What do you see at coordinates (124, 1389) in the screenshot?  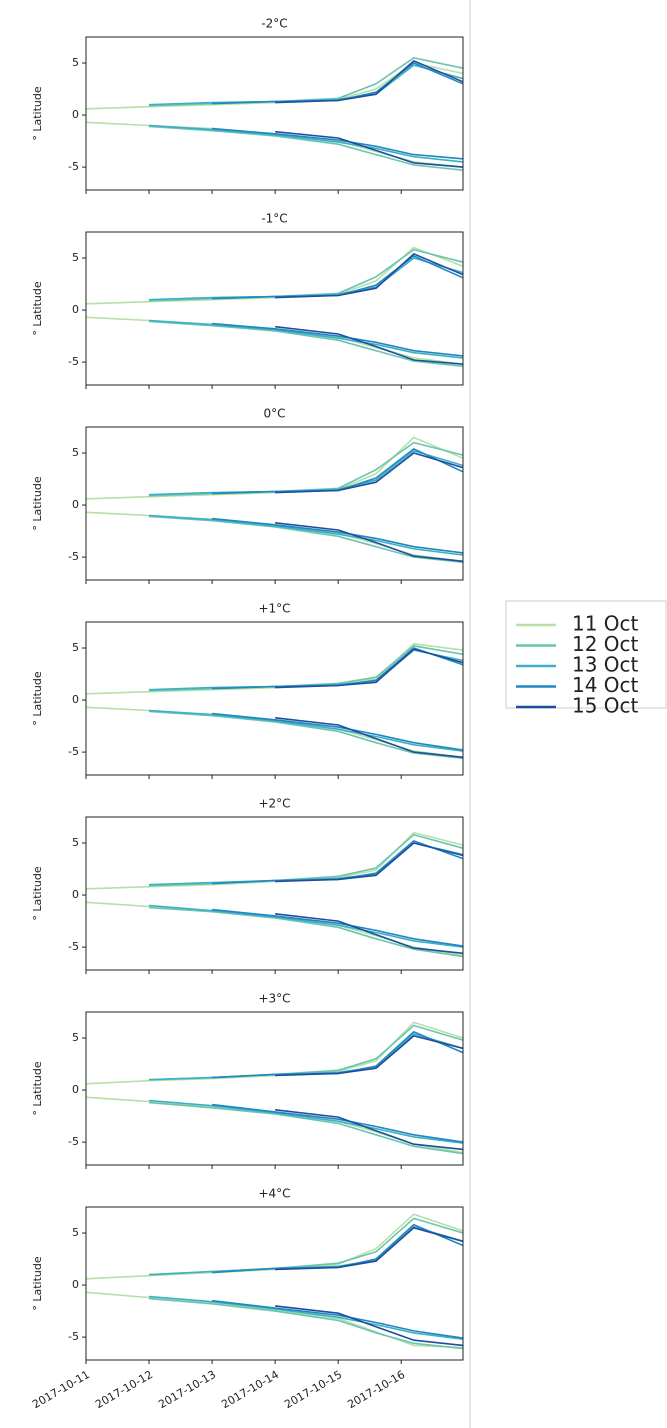 I see `x-tick-label: 2017-10-12` at bounding box center [124, 1389].